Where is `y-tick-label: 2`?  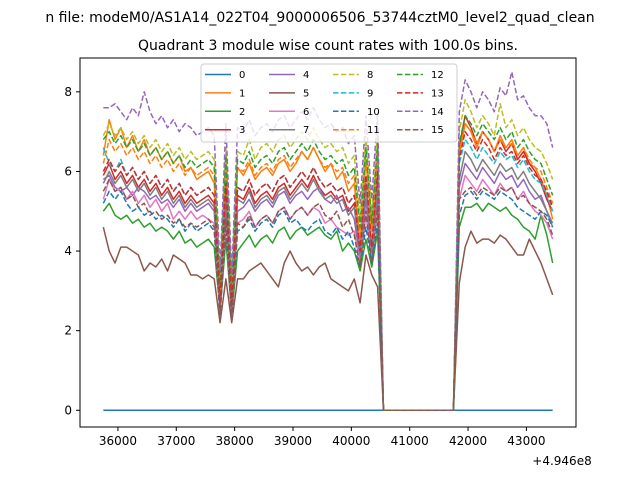 y-tick-label: 2 is located at coordinates (68, 331).